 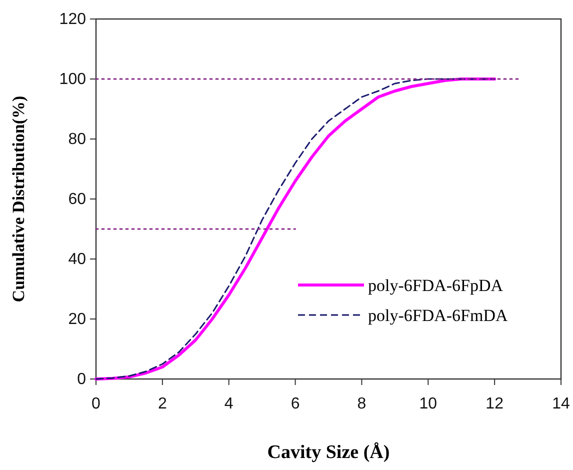 What do you see at coordinates (77, 139) in the screenshot?
I see `y-tick-label: 80` at bounding box center [77, 139].